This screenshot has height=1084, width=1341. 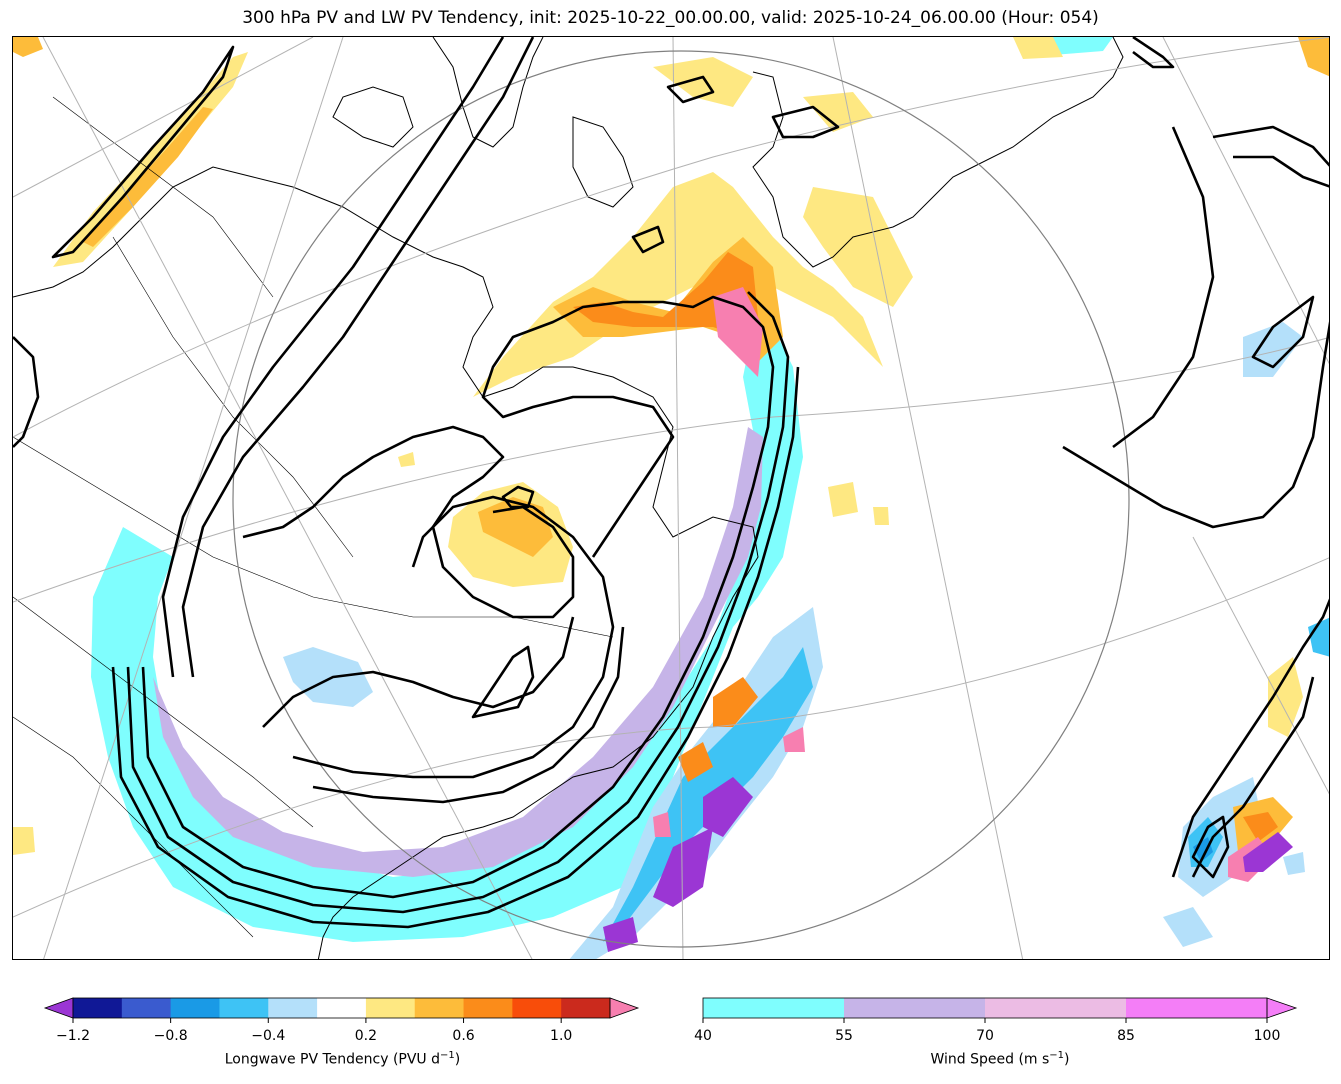 I want to click on colorbar-tick-label: 55, so click(x=844, y=1036).